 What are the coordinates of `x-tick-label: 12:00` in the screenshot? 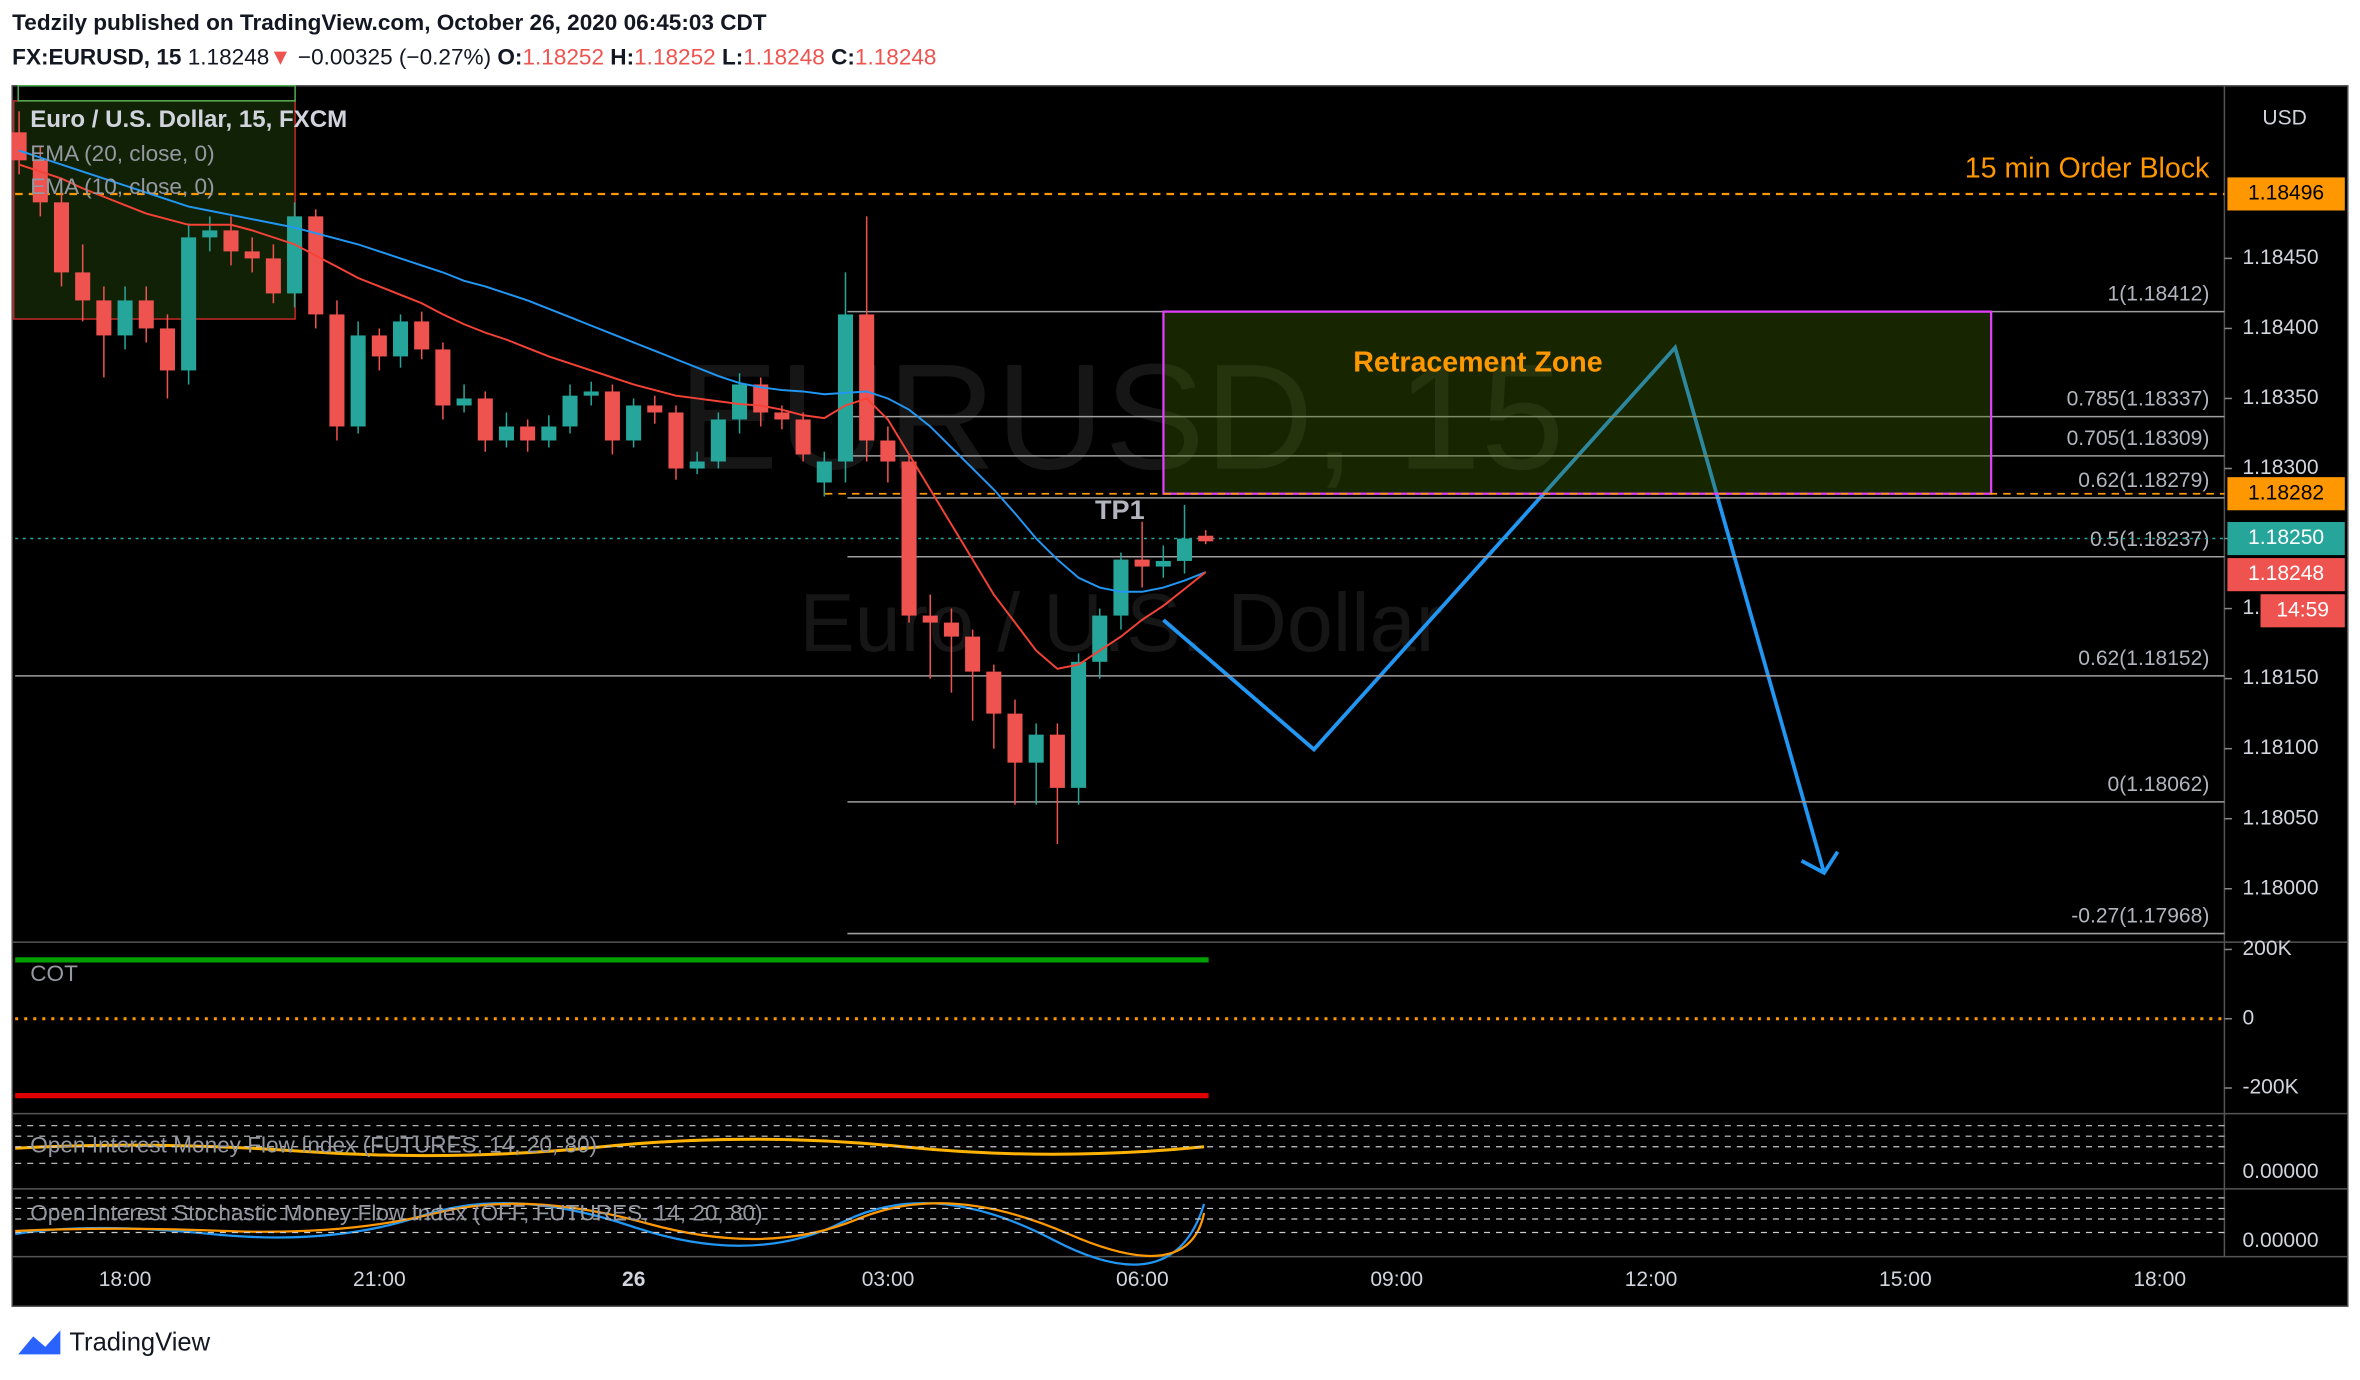 It's located at (1651, 1279).